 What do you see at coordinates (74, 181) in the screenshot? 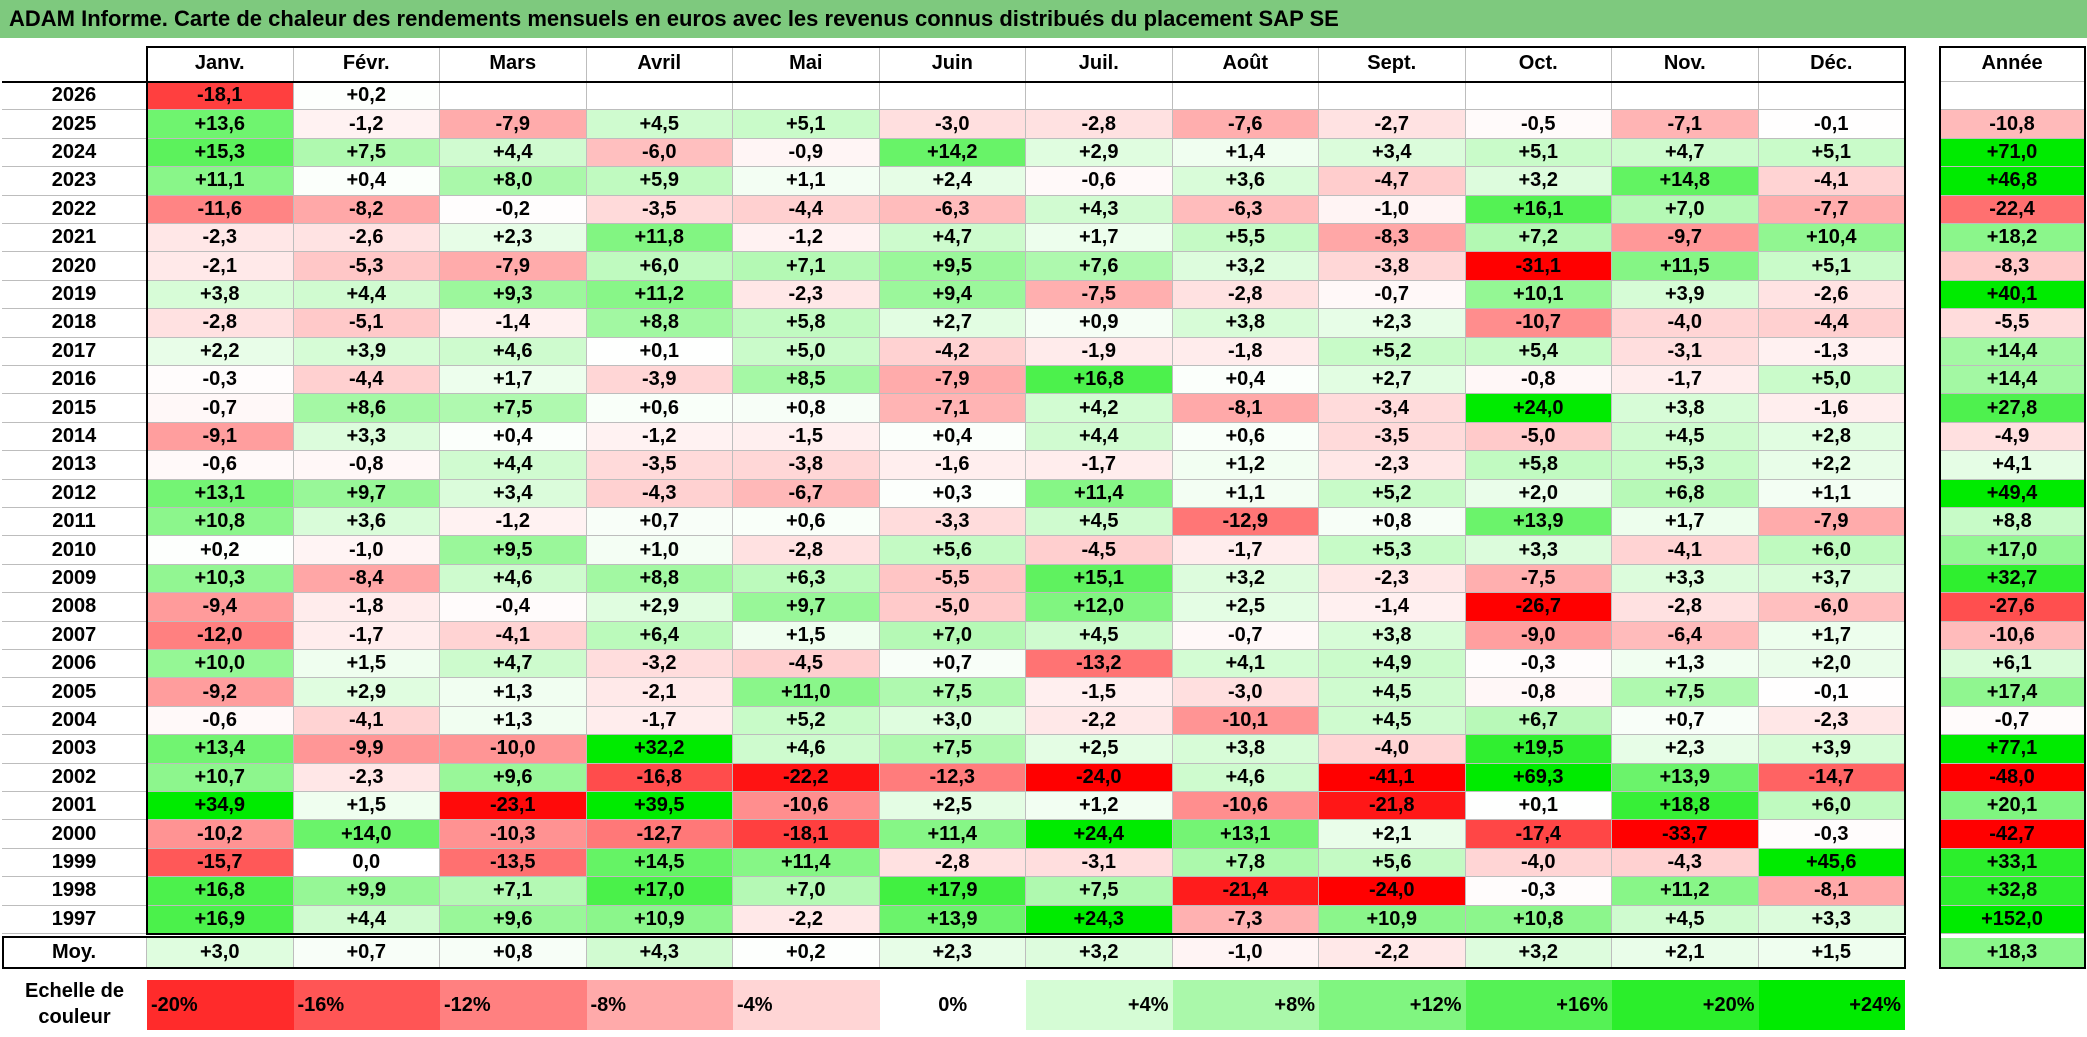
I see `year-label: 2023` at bounding box center [74, 181].